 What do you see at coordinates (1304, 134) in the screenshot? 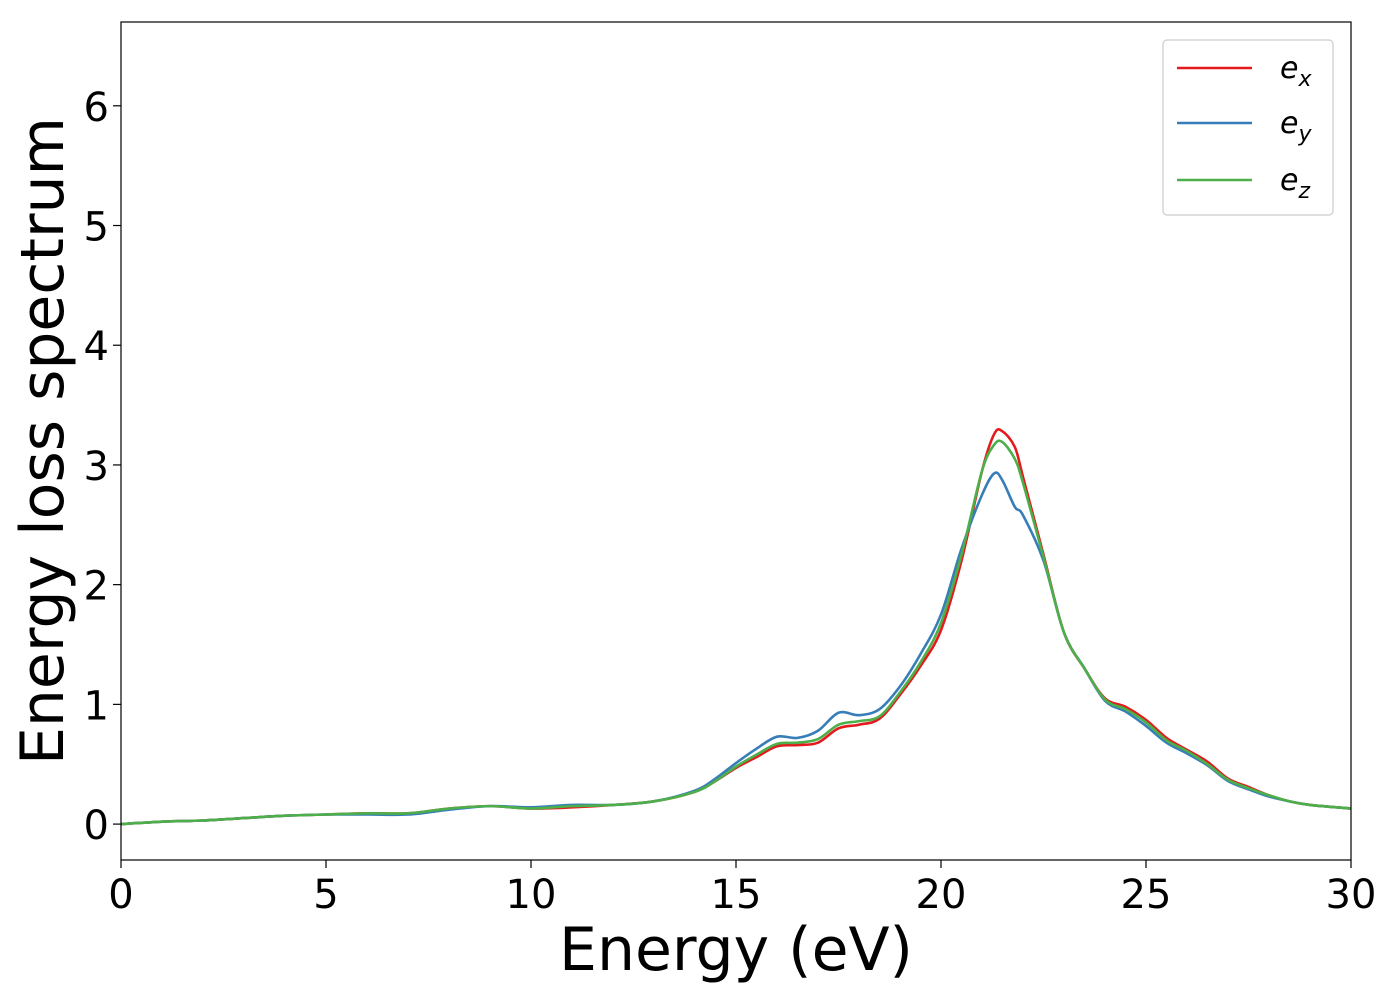
I see `legend-label-subscript: y` at bounding box center [1304, 134].